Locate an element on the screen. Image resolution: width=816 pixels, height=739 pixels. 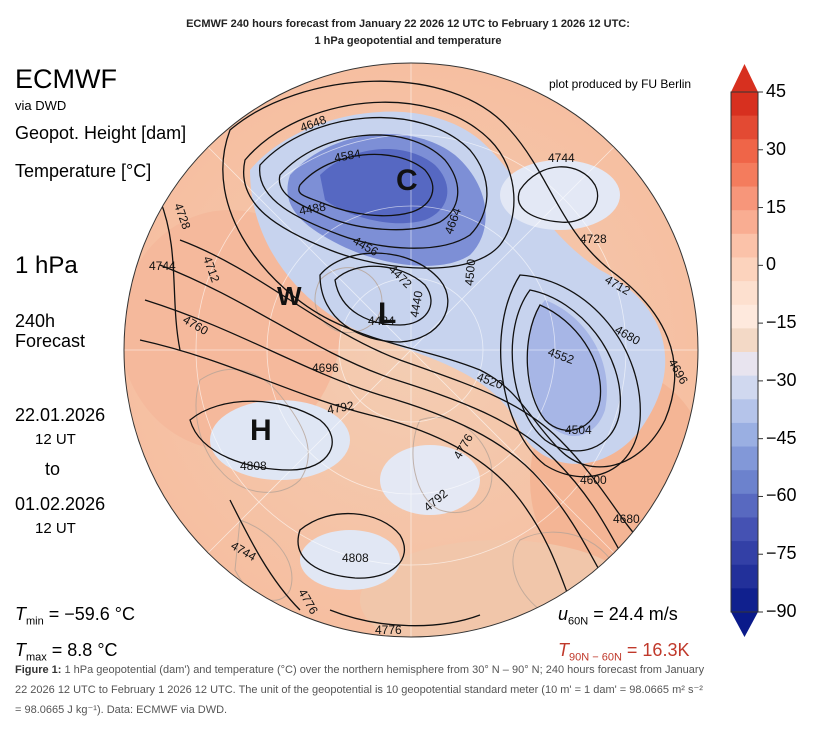
contour-label: 4440 is located at coordinates (416, 303).